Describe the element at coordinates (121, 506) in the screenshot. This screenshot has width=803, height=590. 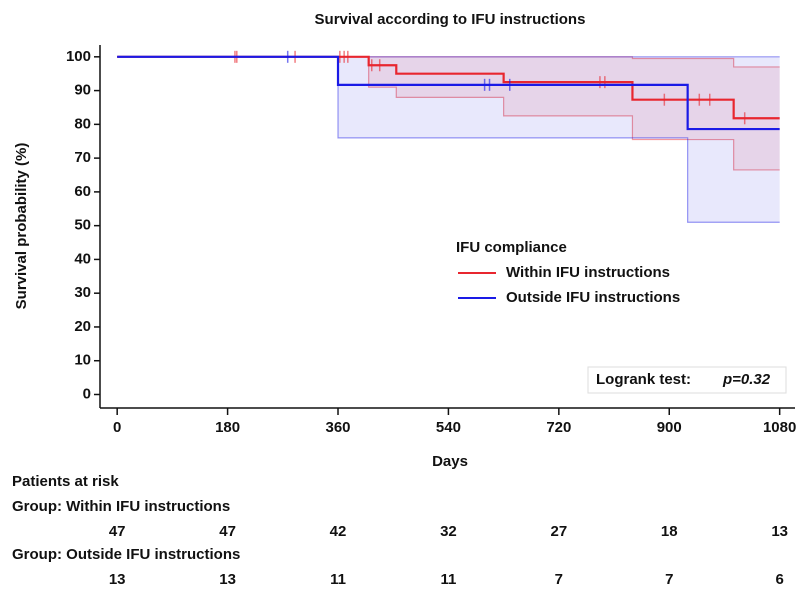
I see `risk-group-label: Group: Within IFU instructions` at that location.